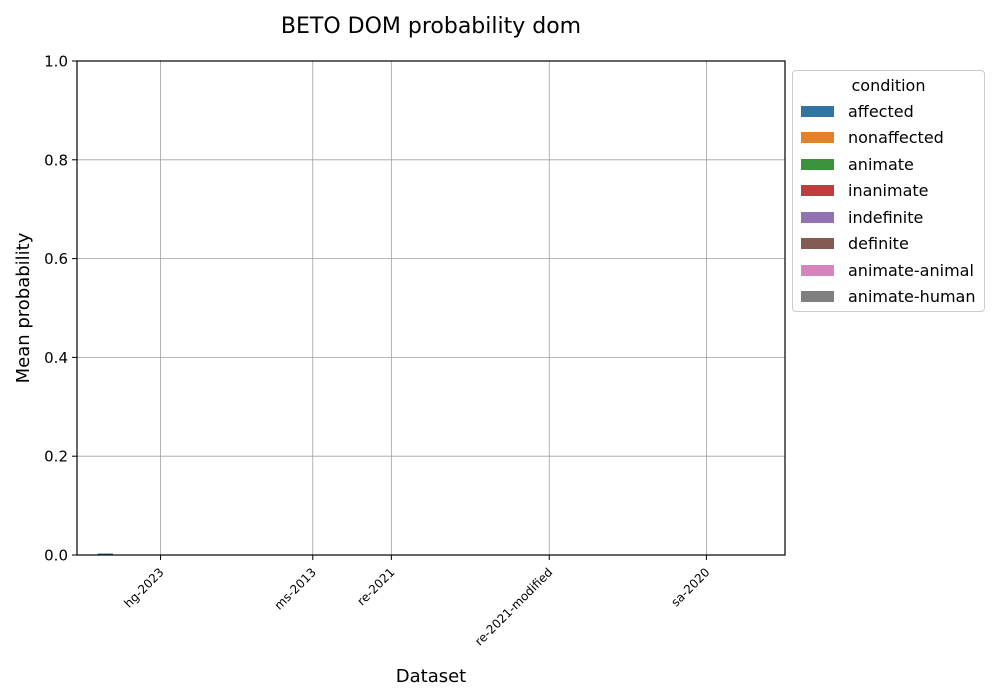 The width and height of the screenshot is (1000, 700). I want to click on y-tick-label: 1.0, so click(56, 62).